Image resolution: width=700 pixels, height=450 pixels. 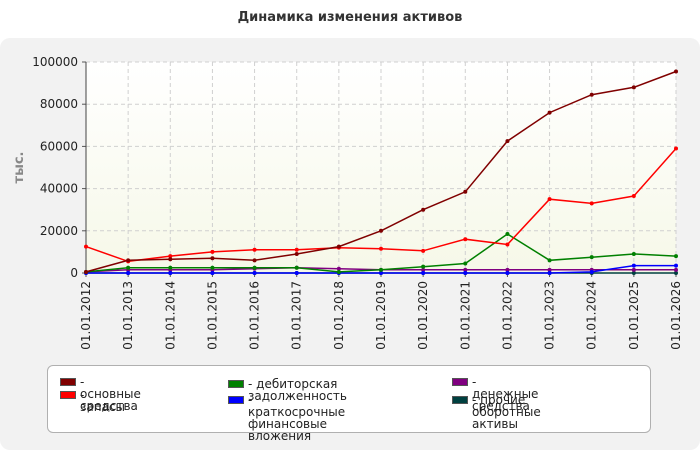 I want to click on x-tick-label: 01.01.2012, so click(x=86, y=315).